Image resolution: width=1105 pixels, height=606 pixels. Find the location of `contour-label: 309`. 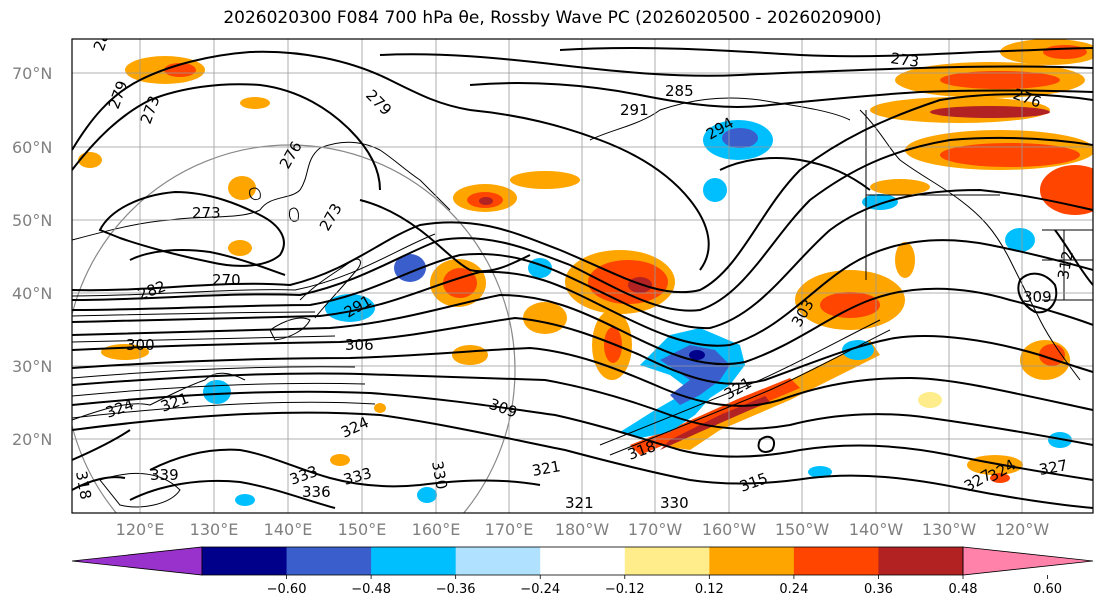

contour-label: 309 is located at coordinates (1037, 297).